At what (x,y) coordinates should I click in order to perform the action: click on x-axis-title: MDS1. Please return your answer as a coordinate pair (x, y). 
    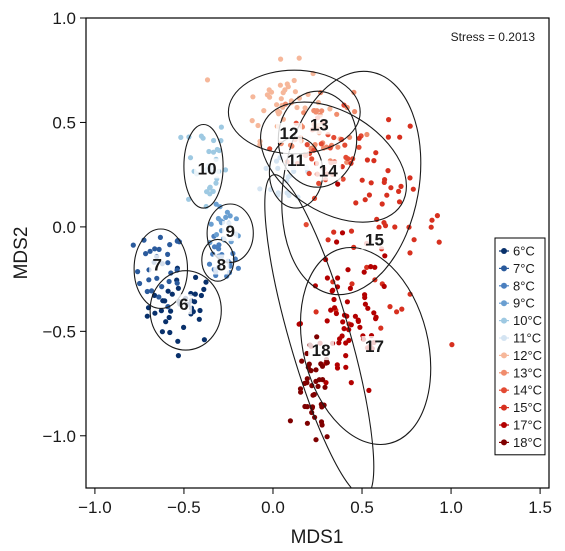
    Looking at the image, I should click on (317, 537).